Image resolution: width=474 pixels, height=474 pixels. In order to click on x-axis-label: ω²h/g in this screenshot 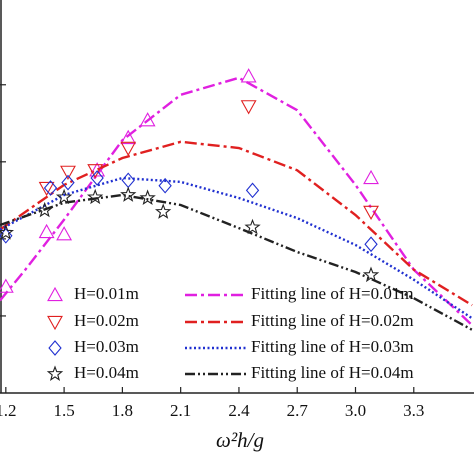, I will do `click(240, 440)`.